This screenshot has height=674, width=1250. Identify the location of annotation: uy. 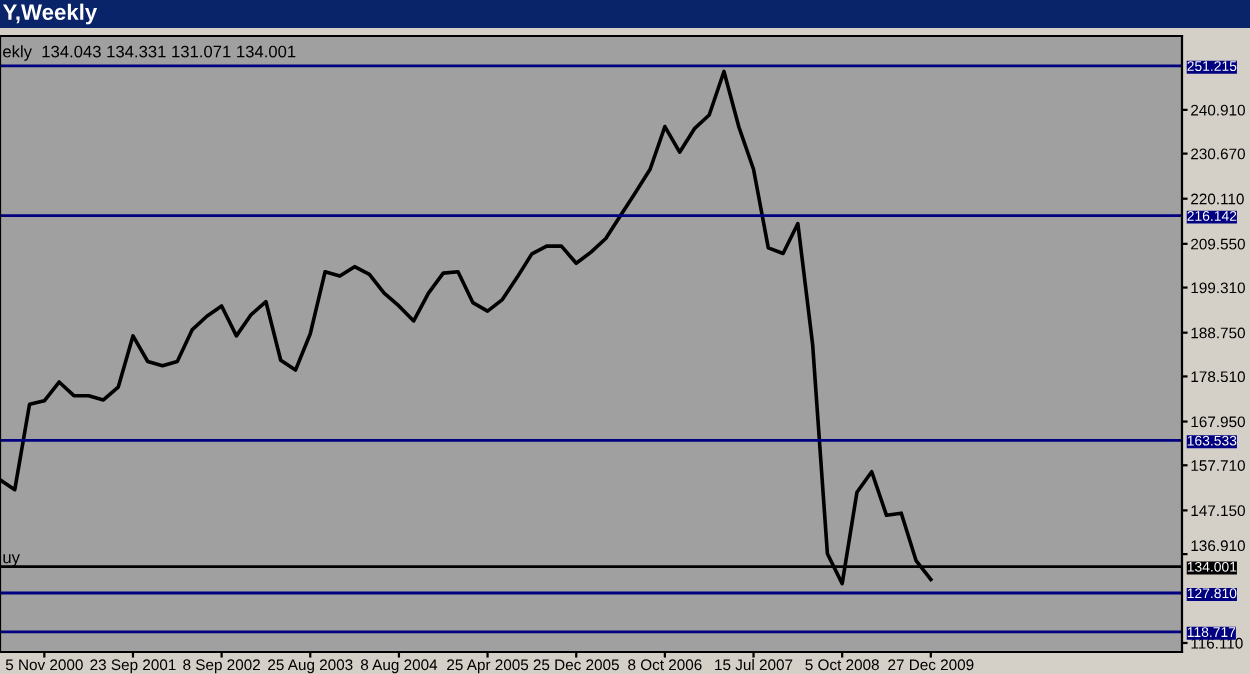
(11, 560).